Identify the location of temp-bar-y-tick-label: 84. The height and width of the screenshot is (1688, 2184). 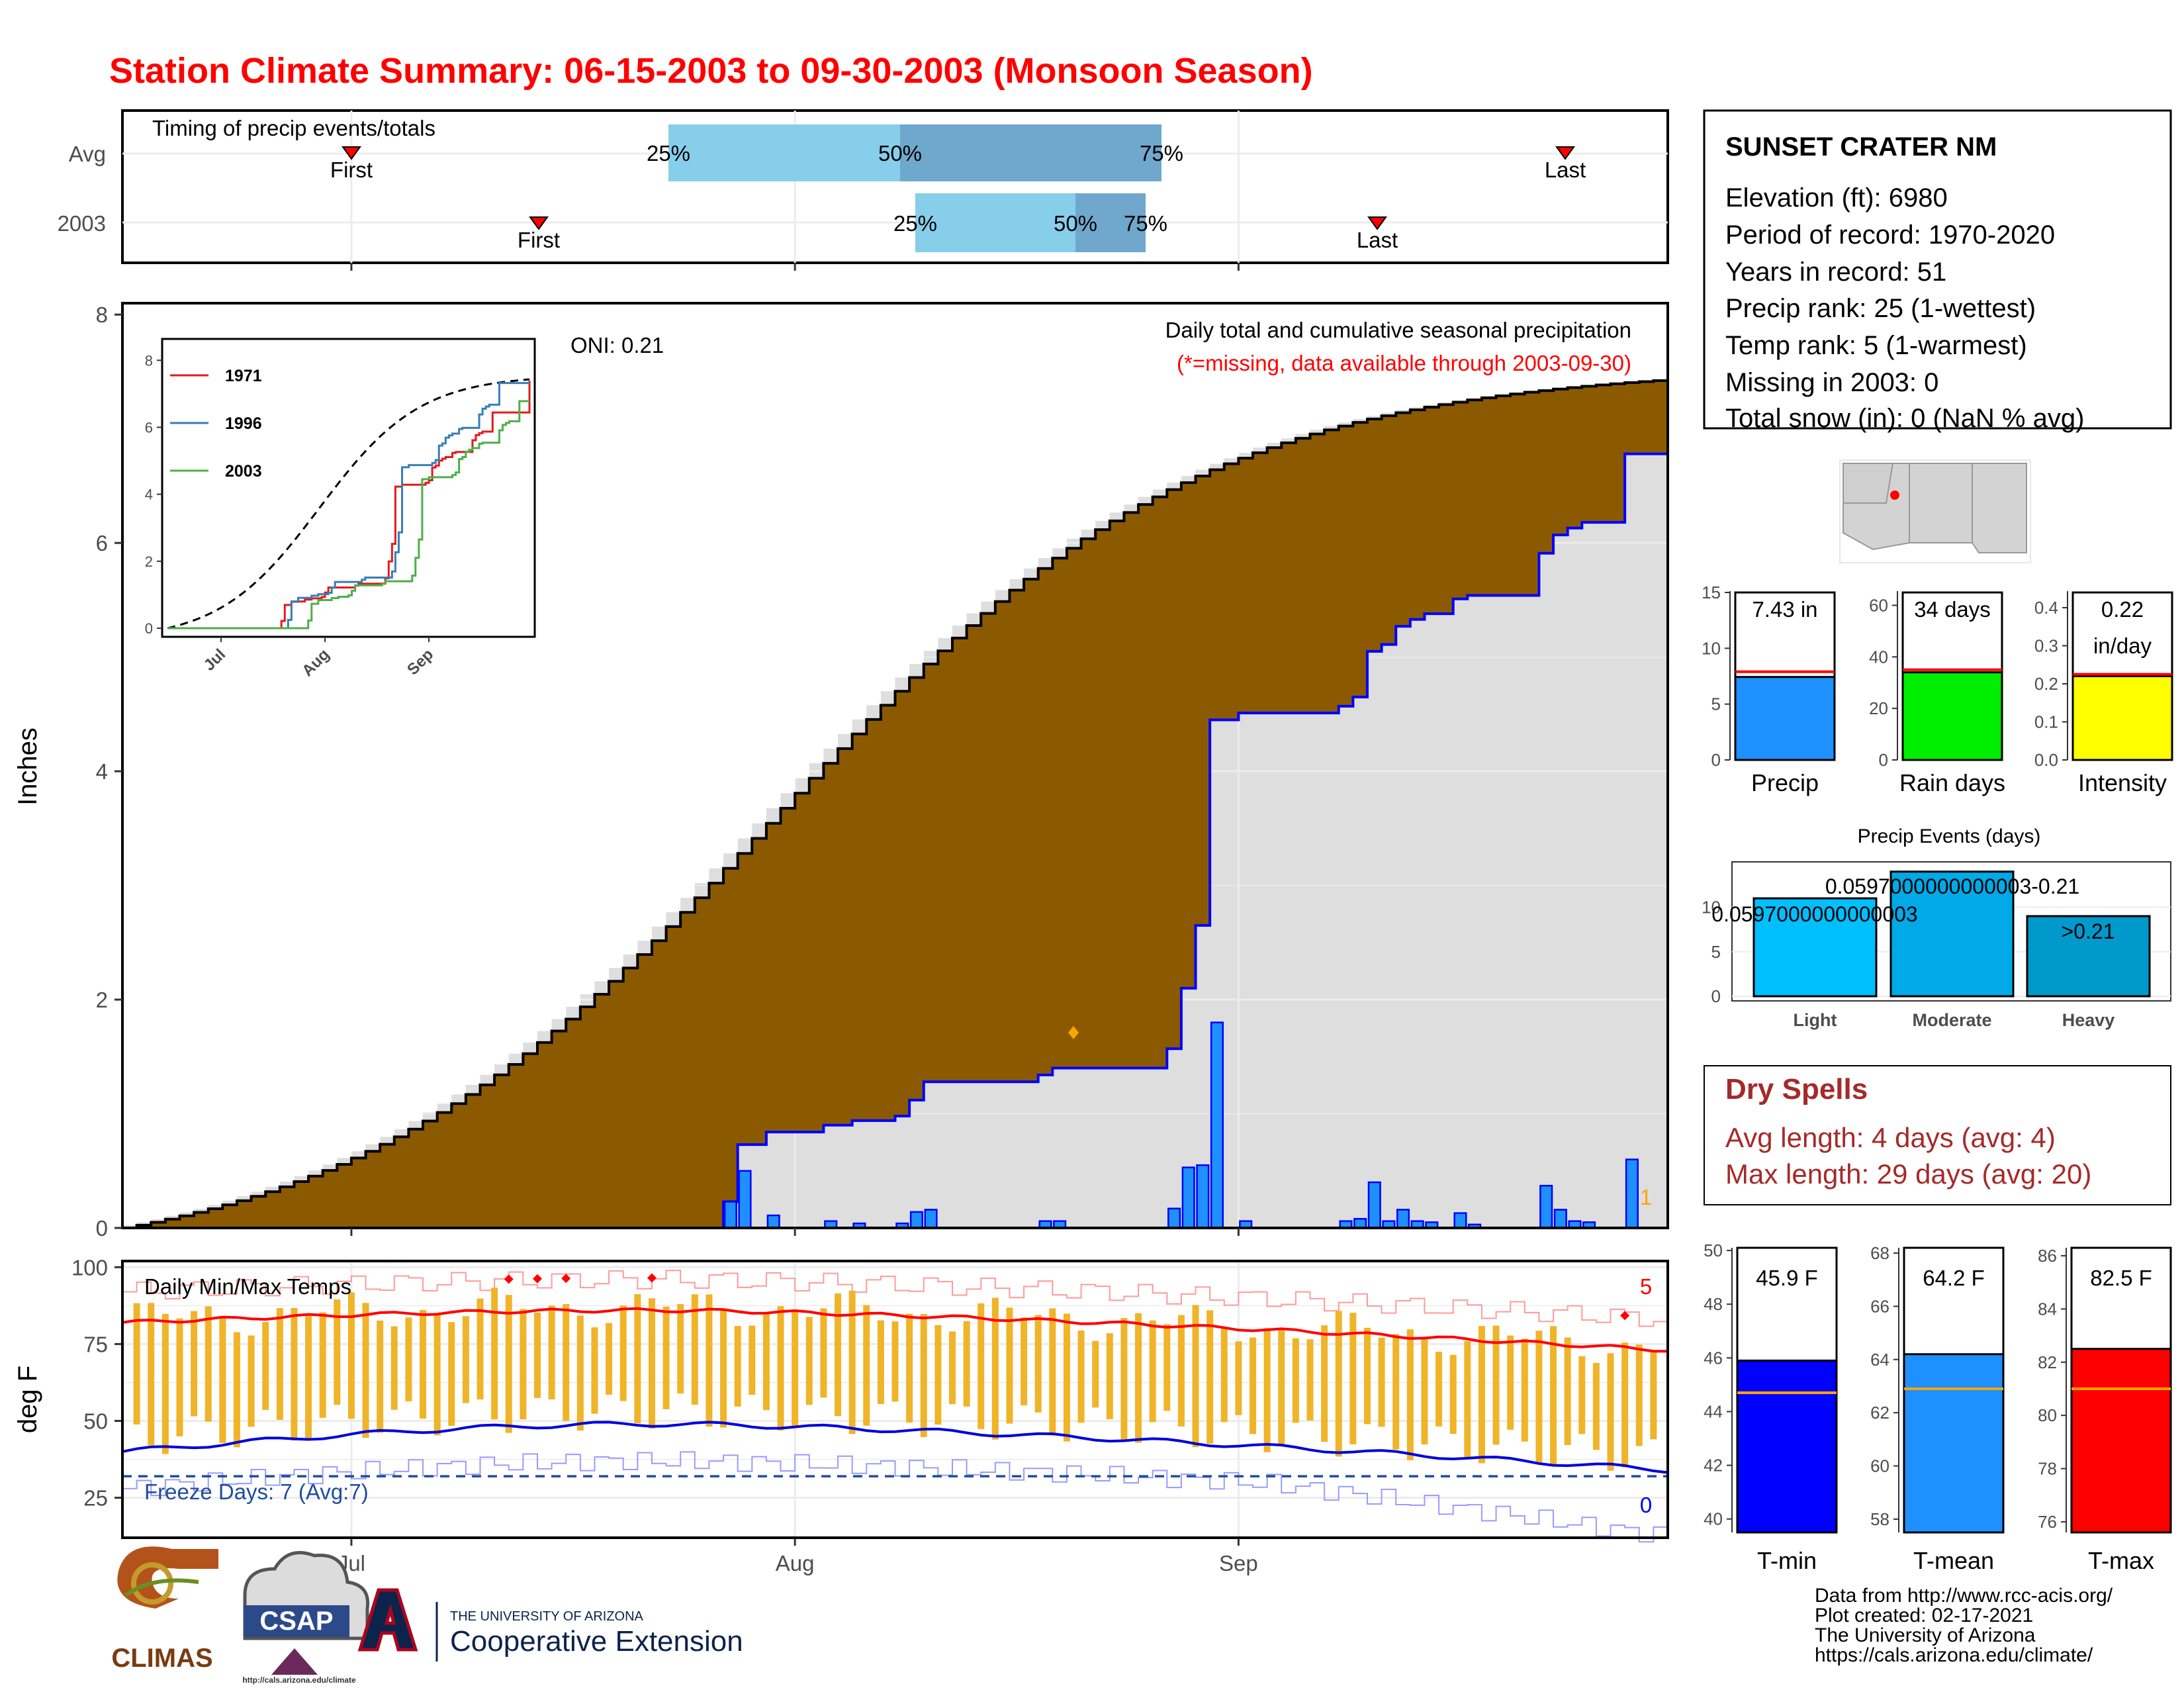
(2048, 1309).